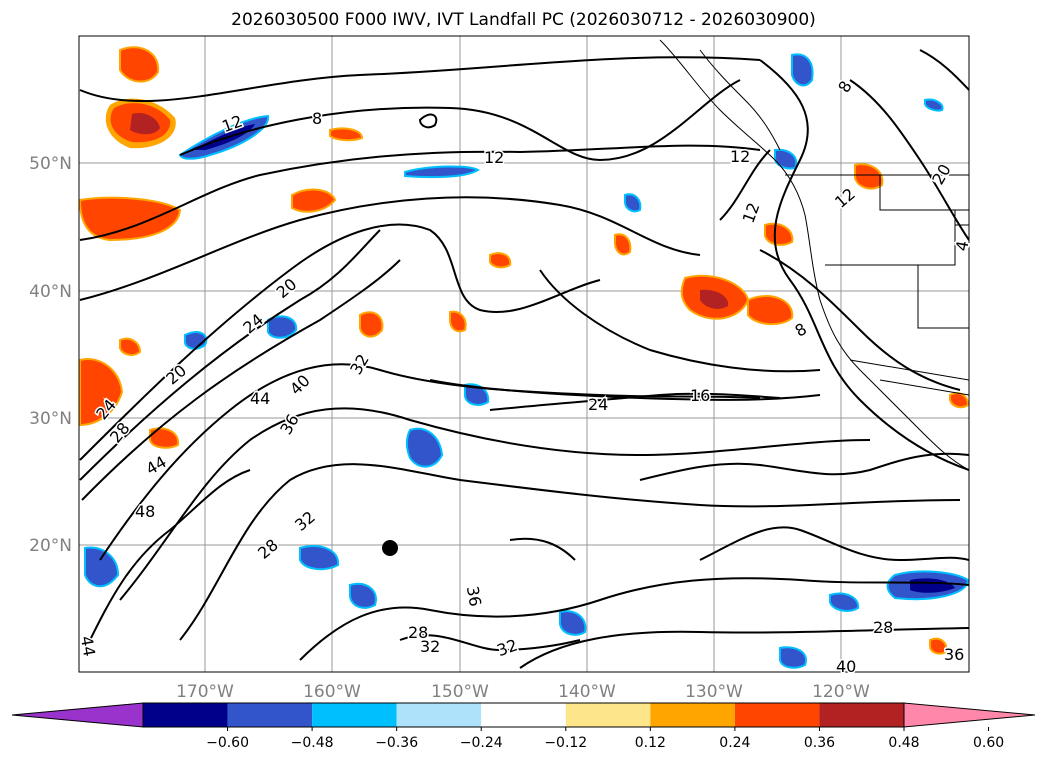 The width and height of the screenshot is (1047, 765). What do you see at coordinates (317, 118) in the screenshot?
I see `contour-label: 8` at bounding box center [317, 118].